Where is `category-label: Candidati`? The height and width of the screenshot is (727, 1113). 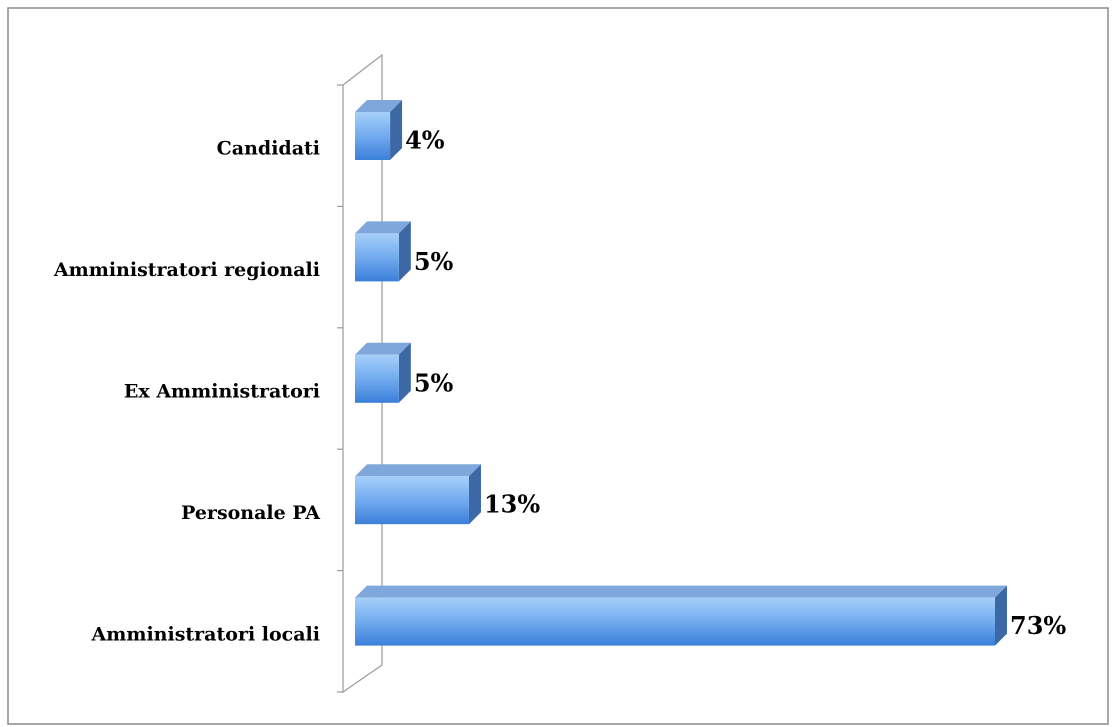 category-label: Candidati is located at coordinates (268, 149).